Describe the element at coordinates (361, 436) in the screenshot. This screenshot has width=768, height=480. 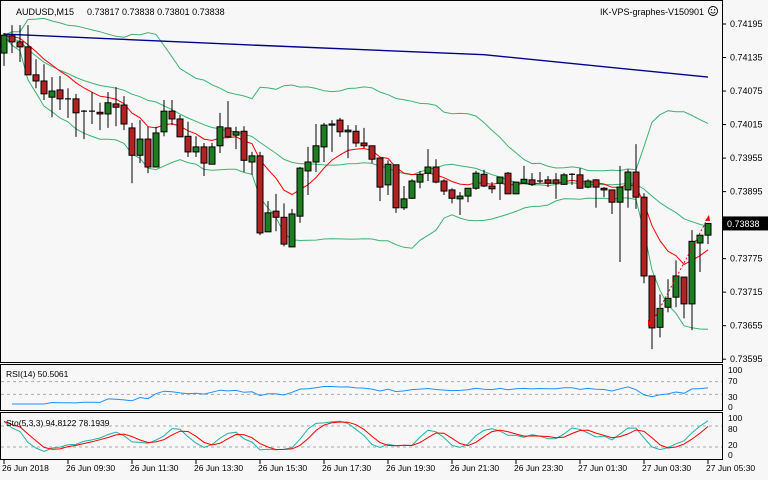
I see `stochastic-panel` at that location.